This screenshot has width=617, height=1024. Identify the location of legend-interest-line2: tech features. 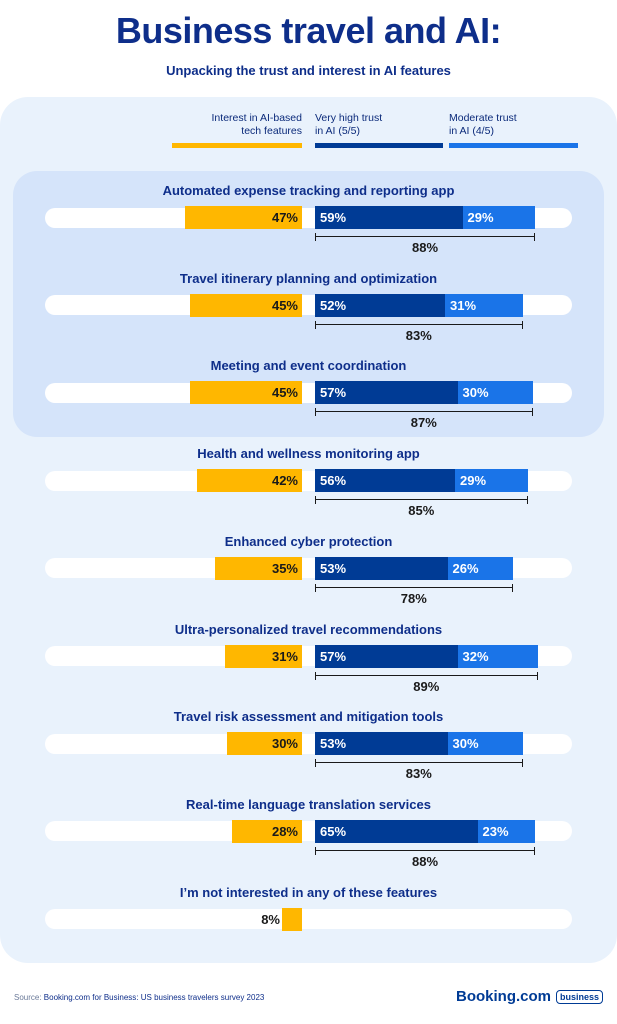
(271, 131).